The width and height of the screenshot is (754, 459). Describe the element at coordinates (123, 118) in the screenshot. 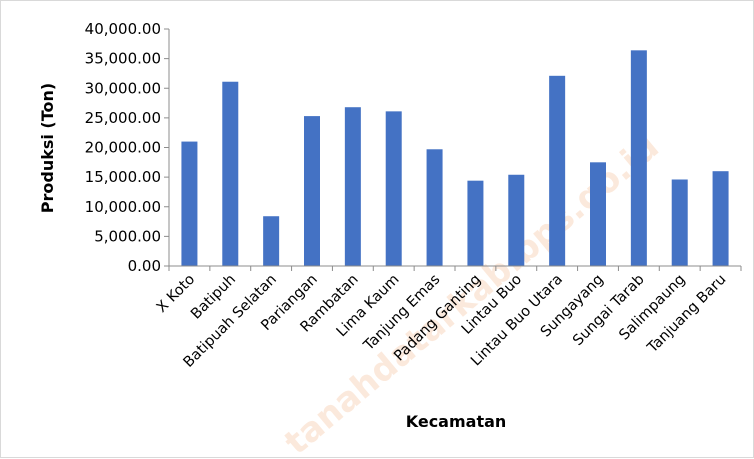

I see `y-tick-label: 25,000.00` at that location.